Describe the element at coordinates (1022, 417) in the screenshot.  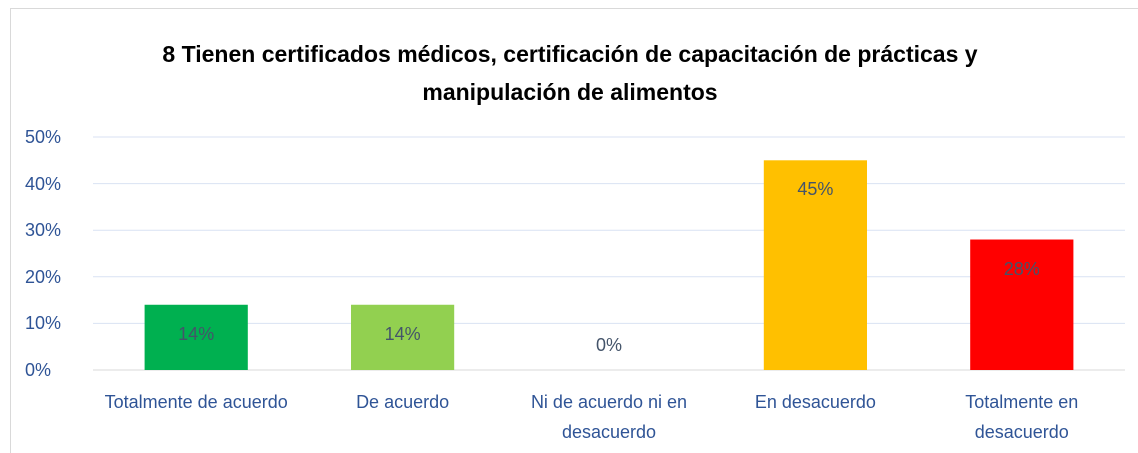
I see `x-tick-label: Totalmente en desacuerdo` at that location.